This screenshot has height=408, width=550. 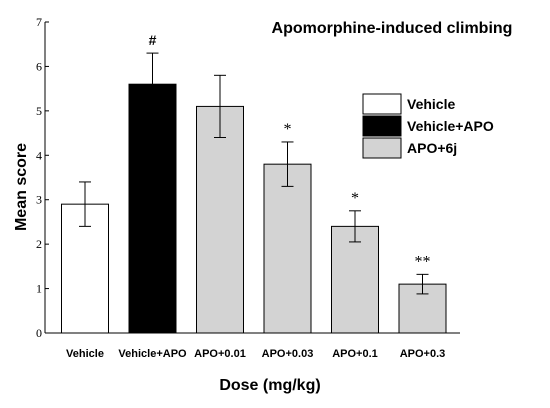 I want to click on y-axis-title: Mean score, so click(x=21, y=187).